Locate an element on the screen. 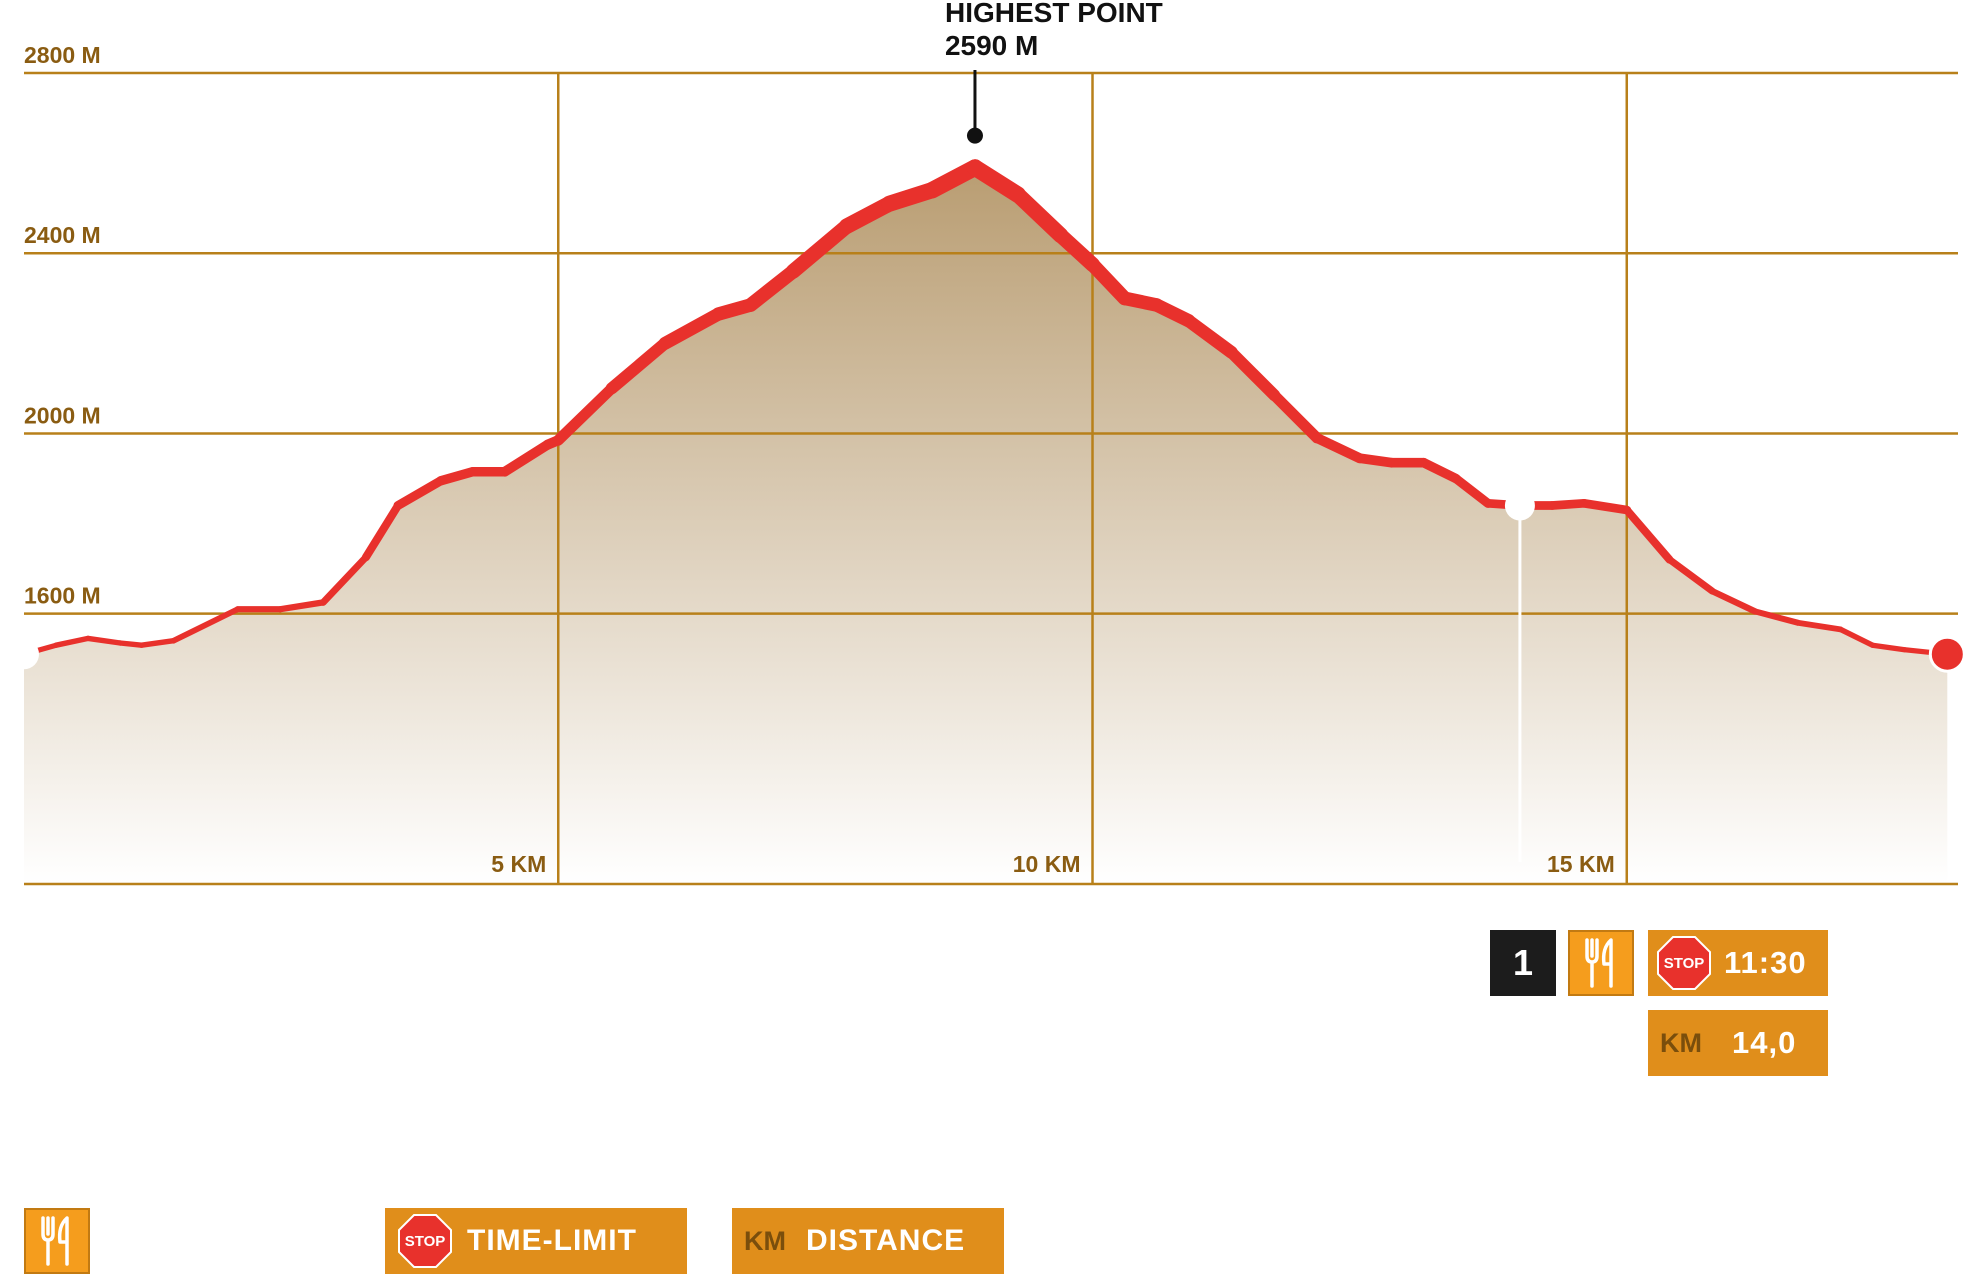  x-tick-label: 15 KM is located at coordinates (1581, 864).